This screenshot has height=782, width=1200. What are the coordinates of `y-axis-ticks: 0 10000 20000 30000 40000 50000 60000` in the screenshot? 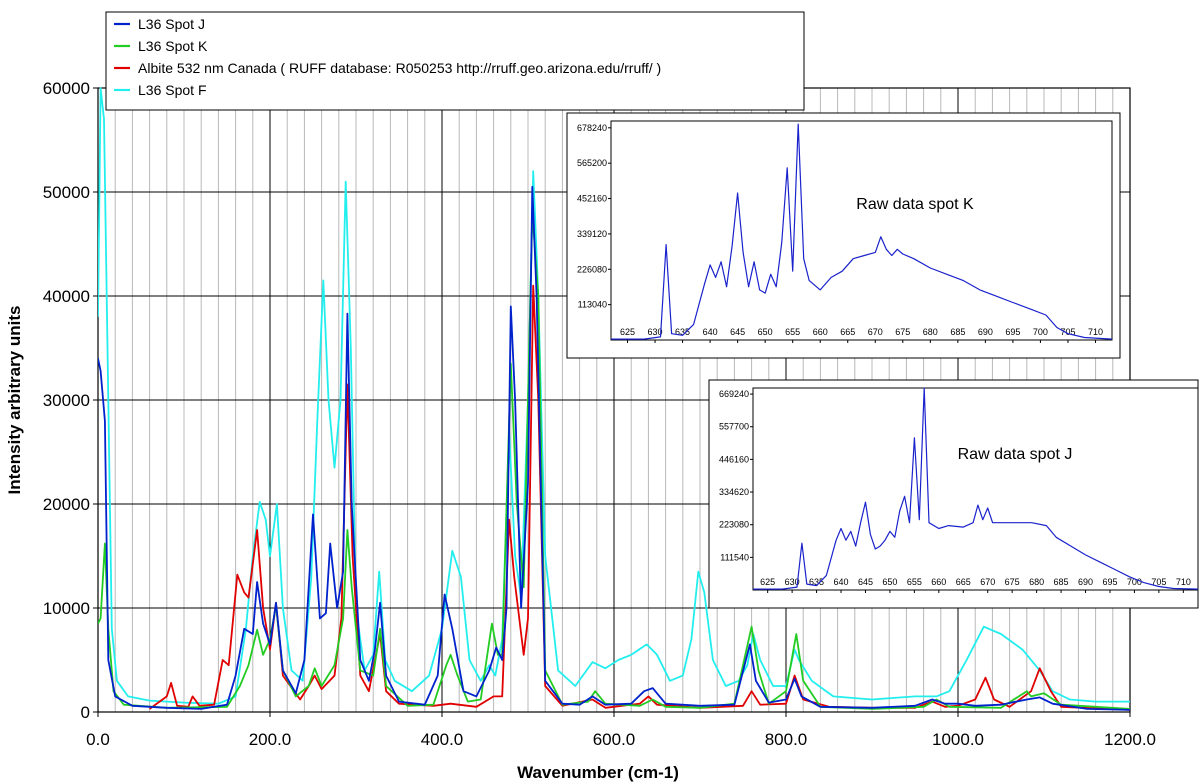 It's located at (70, 400).